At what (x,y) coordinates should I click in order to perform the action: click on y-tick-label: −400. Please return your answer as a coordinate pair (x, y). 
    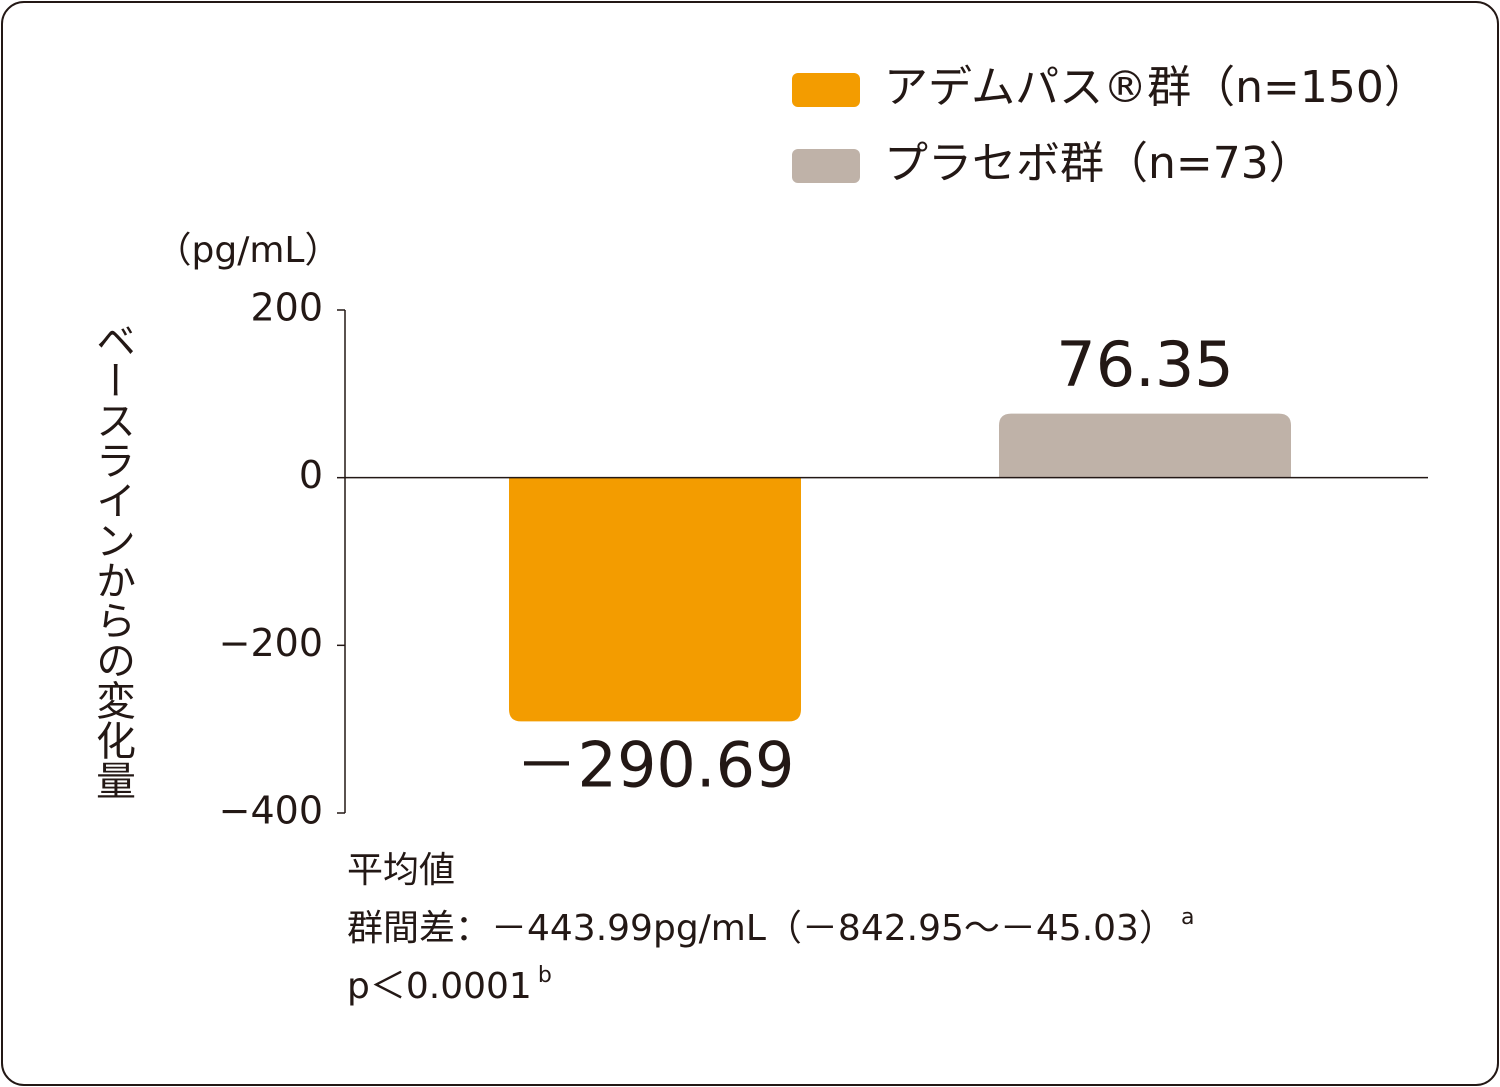
    Looking at the image, I should click on (271, 811).